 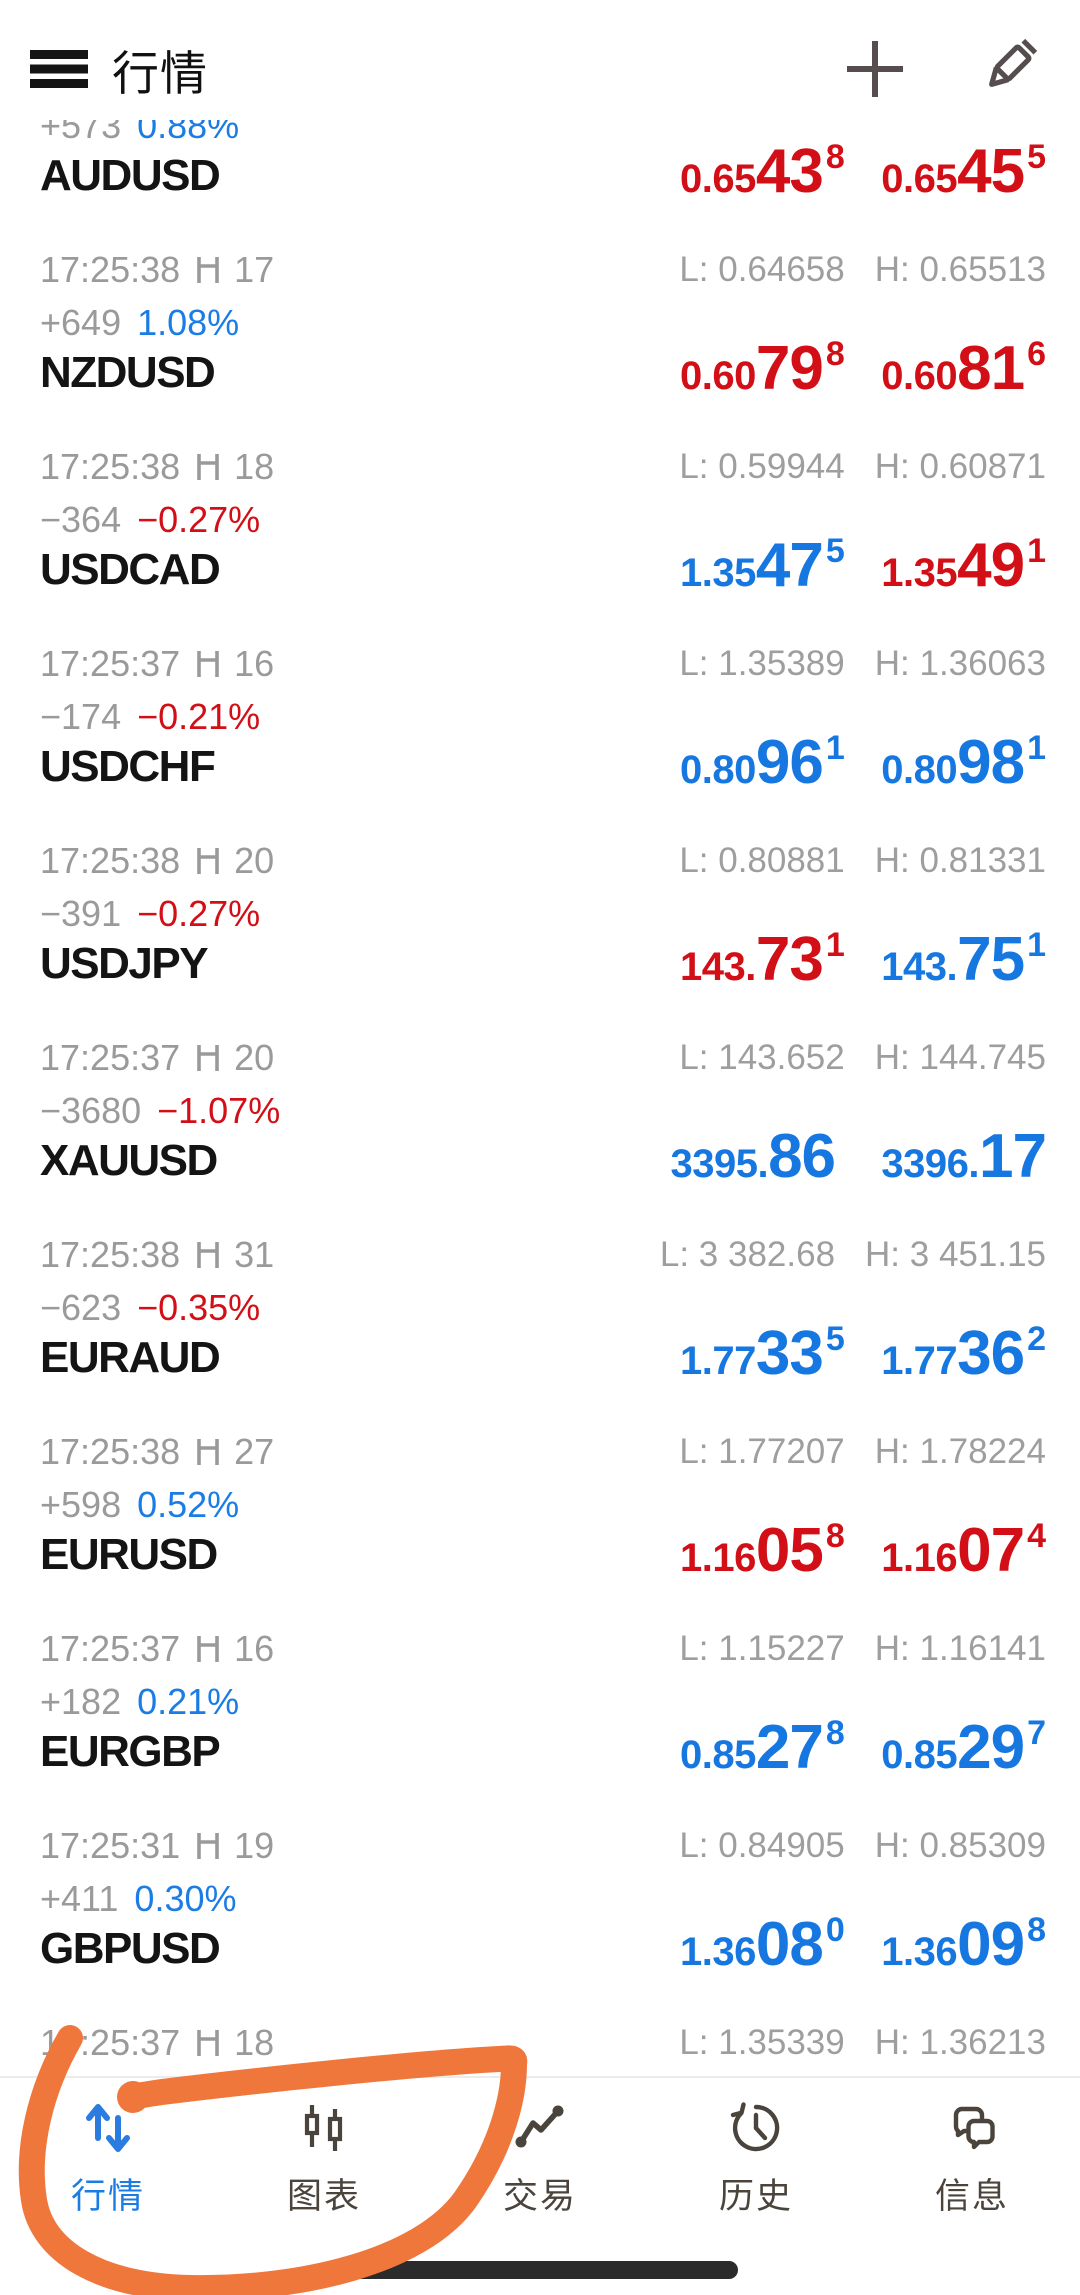 I want to click on day-high: H: 0.65513, so click(x=960, y=269).